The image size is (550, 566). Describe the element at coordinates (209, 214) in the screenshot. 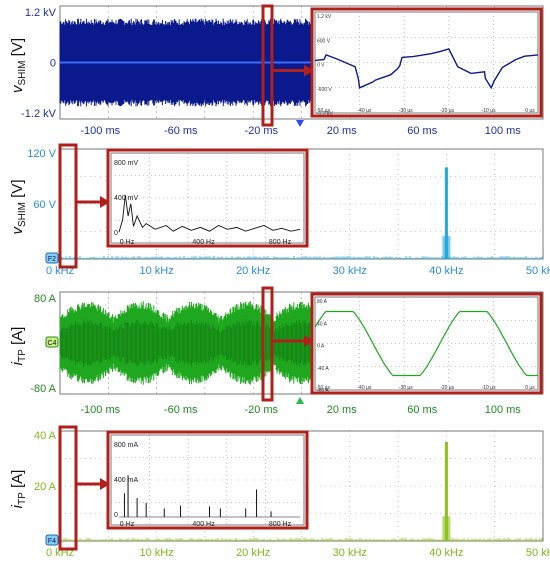

I see `inset-spectrum-line` at that location.